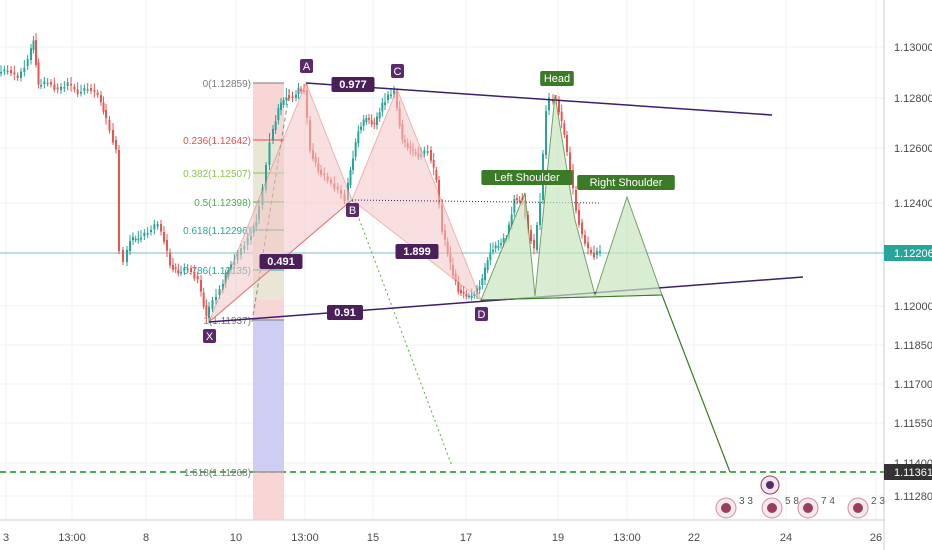  I want to click on ratio-label: 0.91, so click(344, 313).